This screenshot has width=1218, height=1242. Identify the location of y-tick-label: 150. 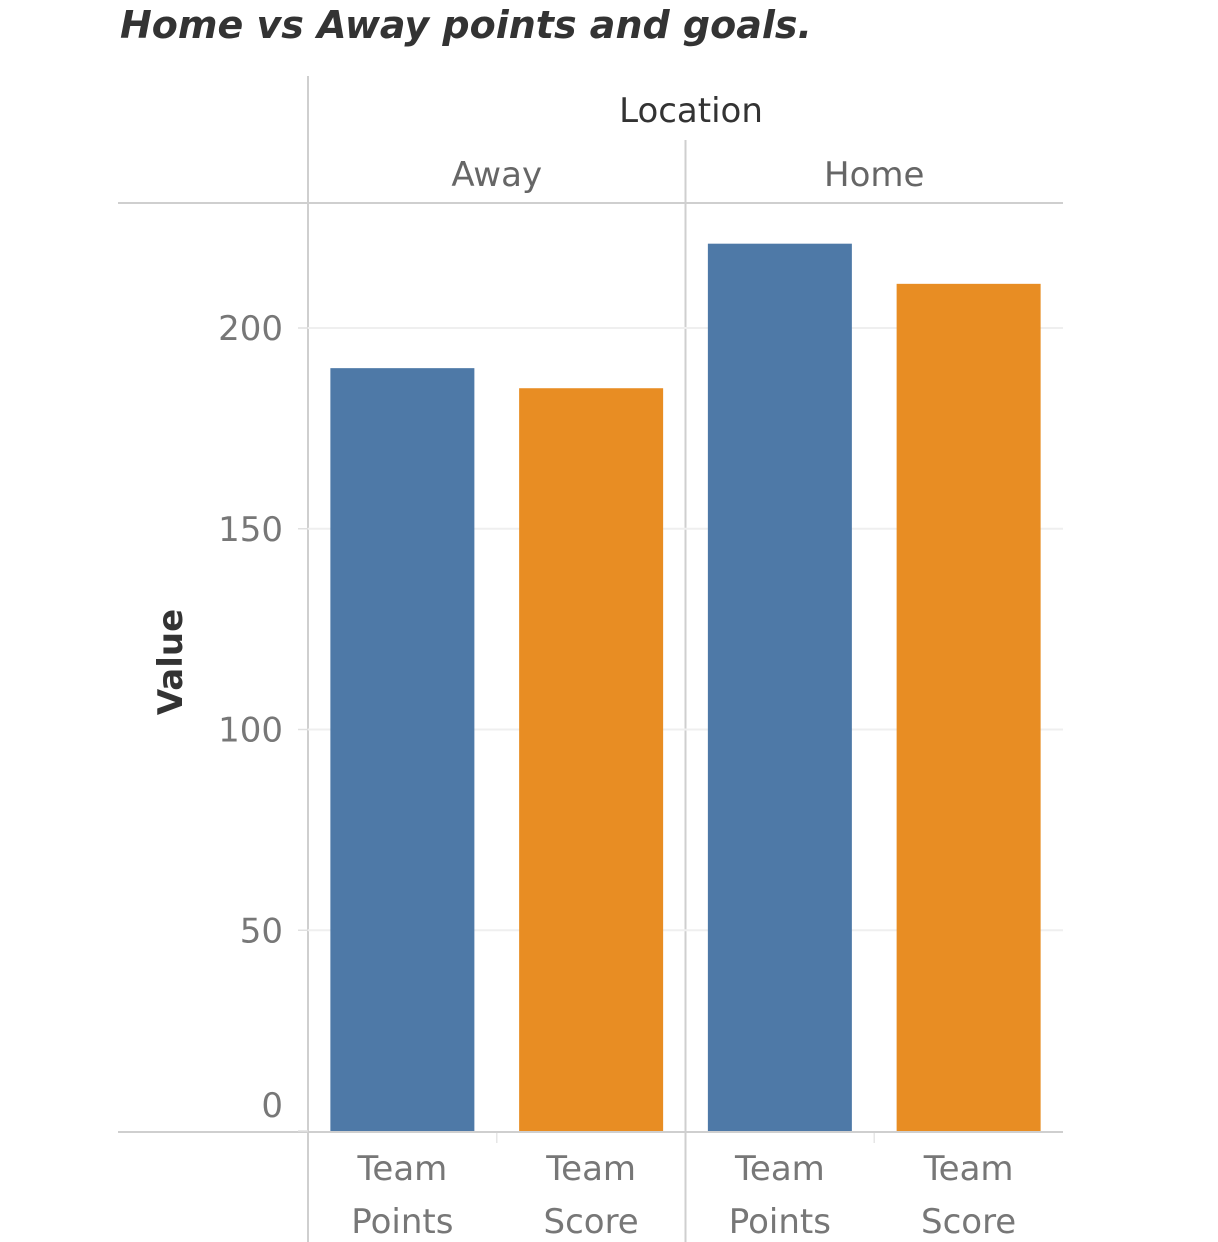
(250, 530).